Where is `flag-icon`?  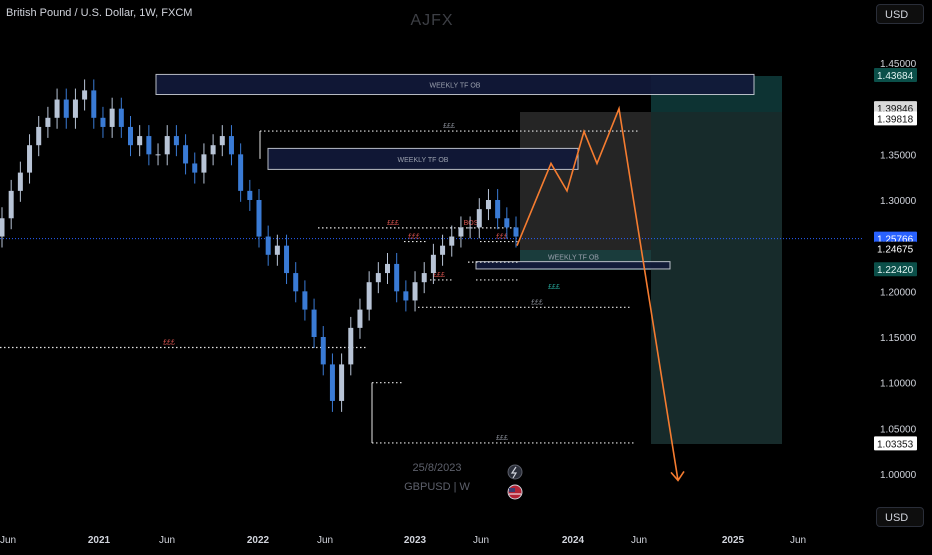
flag-icon is located at coordinates (515, 492).